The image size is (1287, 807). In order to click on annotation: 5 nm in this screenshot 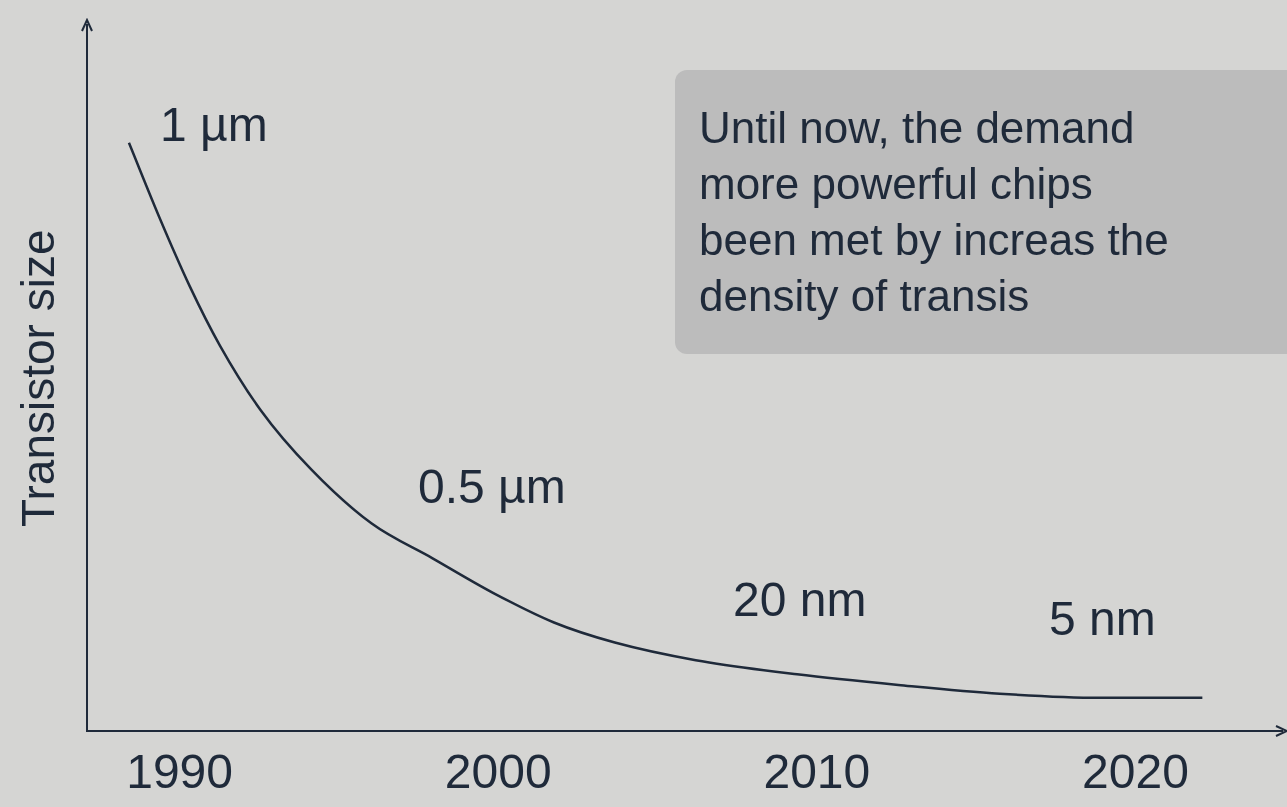, I will do `click(1102, 619)`.